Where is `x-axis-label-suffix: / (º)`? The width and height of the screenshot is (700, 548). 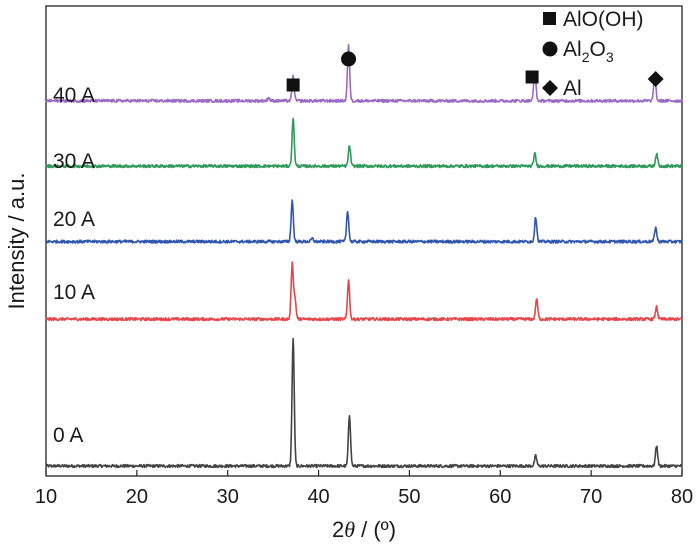
x-axis-label-suffix: / (º) is located at coordinates (375, 529).